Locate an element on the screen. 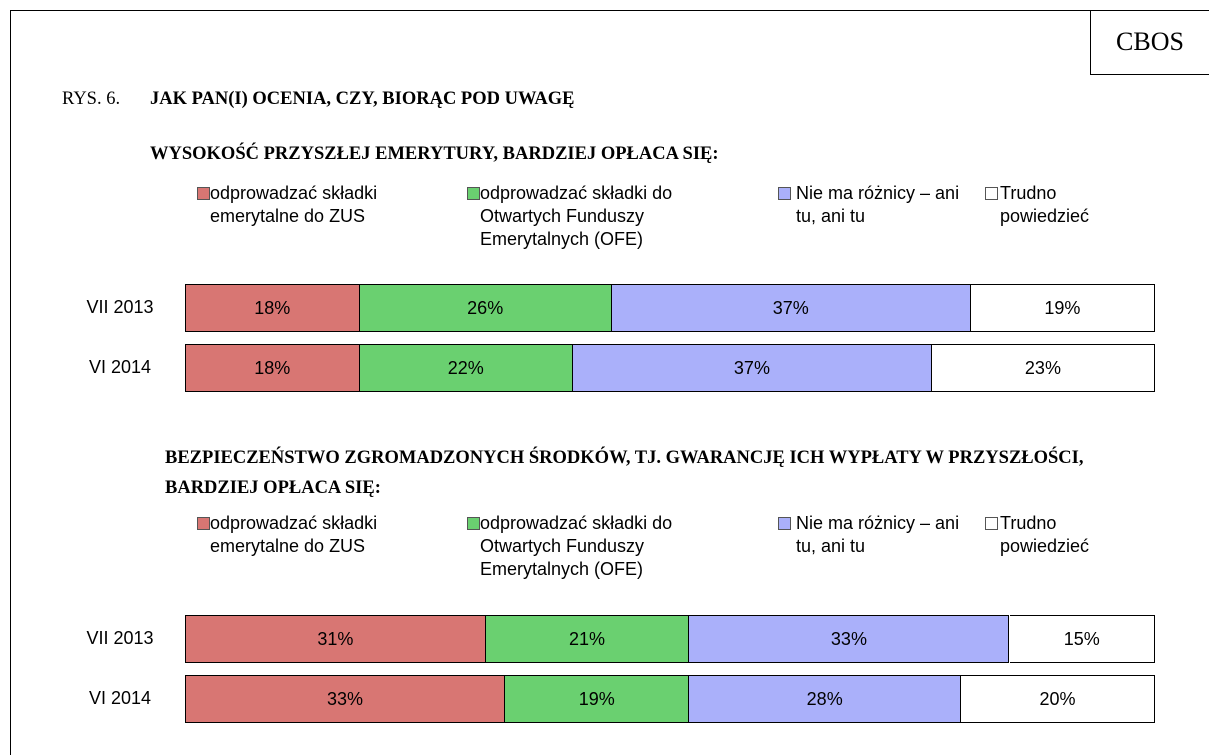 This screenshot has height=755, width=1209. value-label: 28% is located at coordinates (824, 698).